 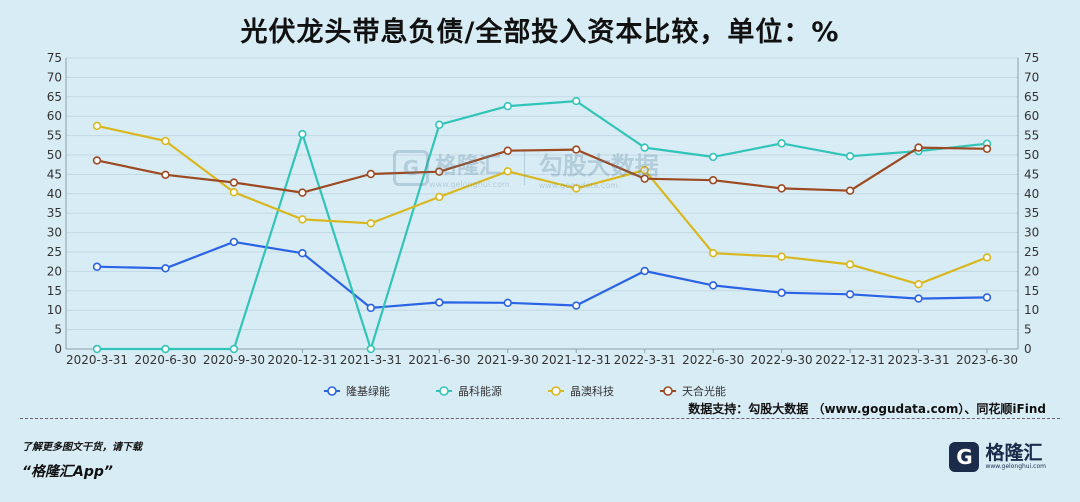 I want to click on y-tick-label-left: 40, so click(x=54, y=194).